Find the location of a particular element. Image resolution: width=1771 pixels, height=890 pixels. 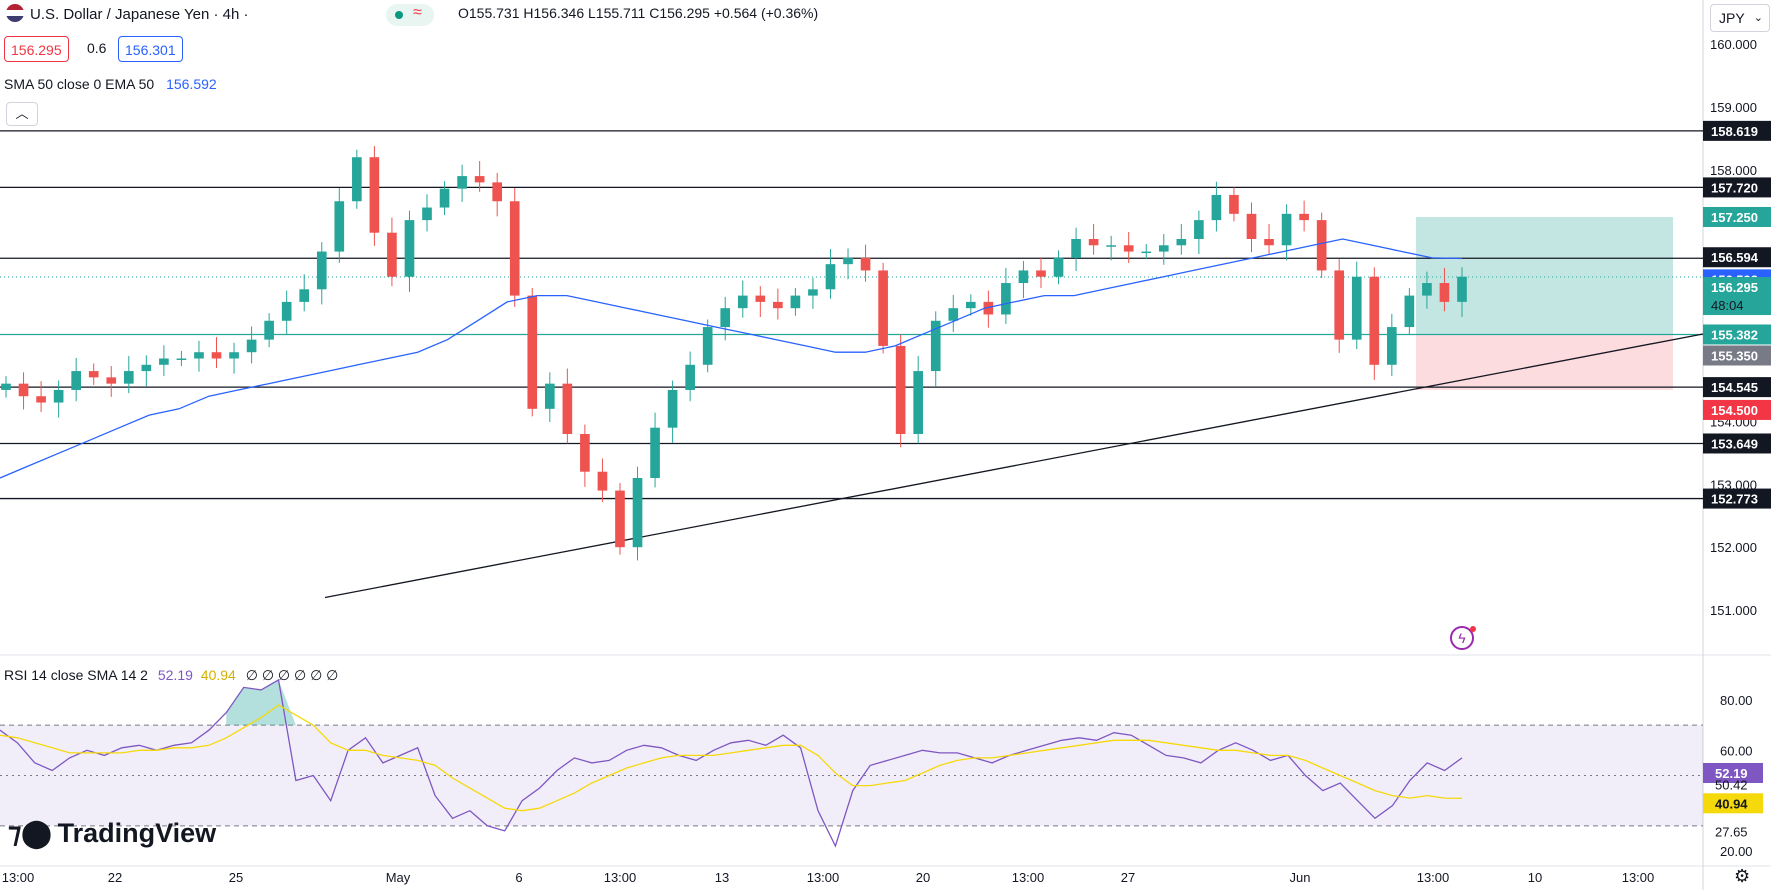

sell-button: 156.295 is located at coordinates (36, 49).